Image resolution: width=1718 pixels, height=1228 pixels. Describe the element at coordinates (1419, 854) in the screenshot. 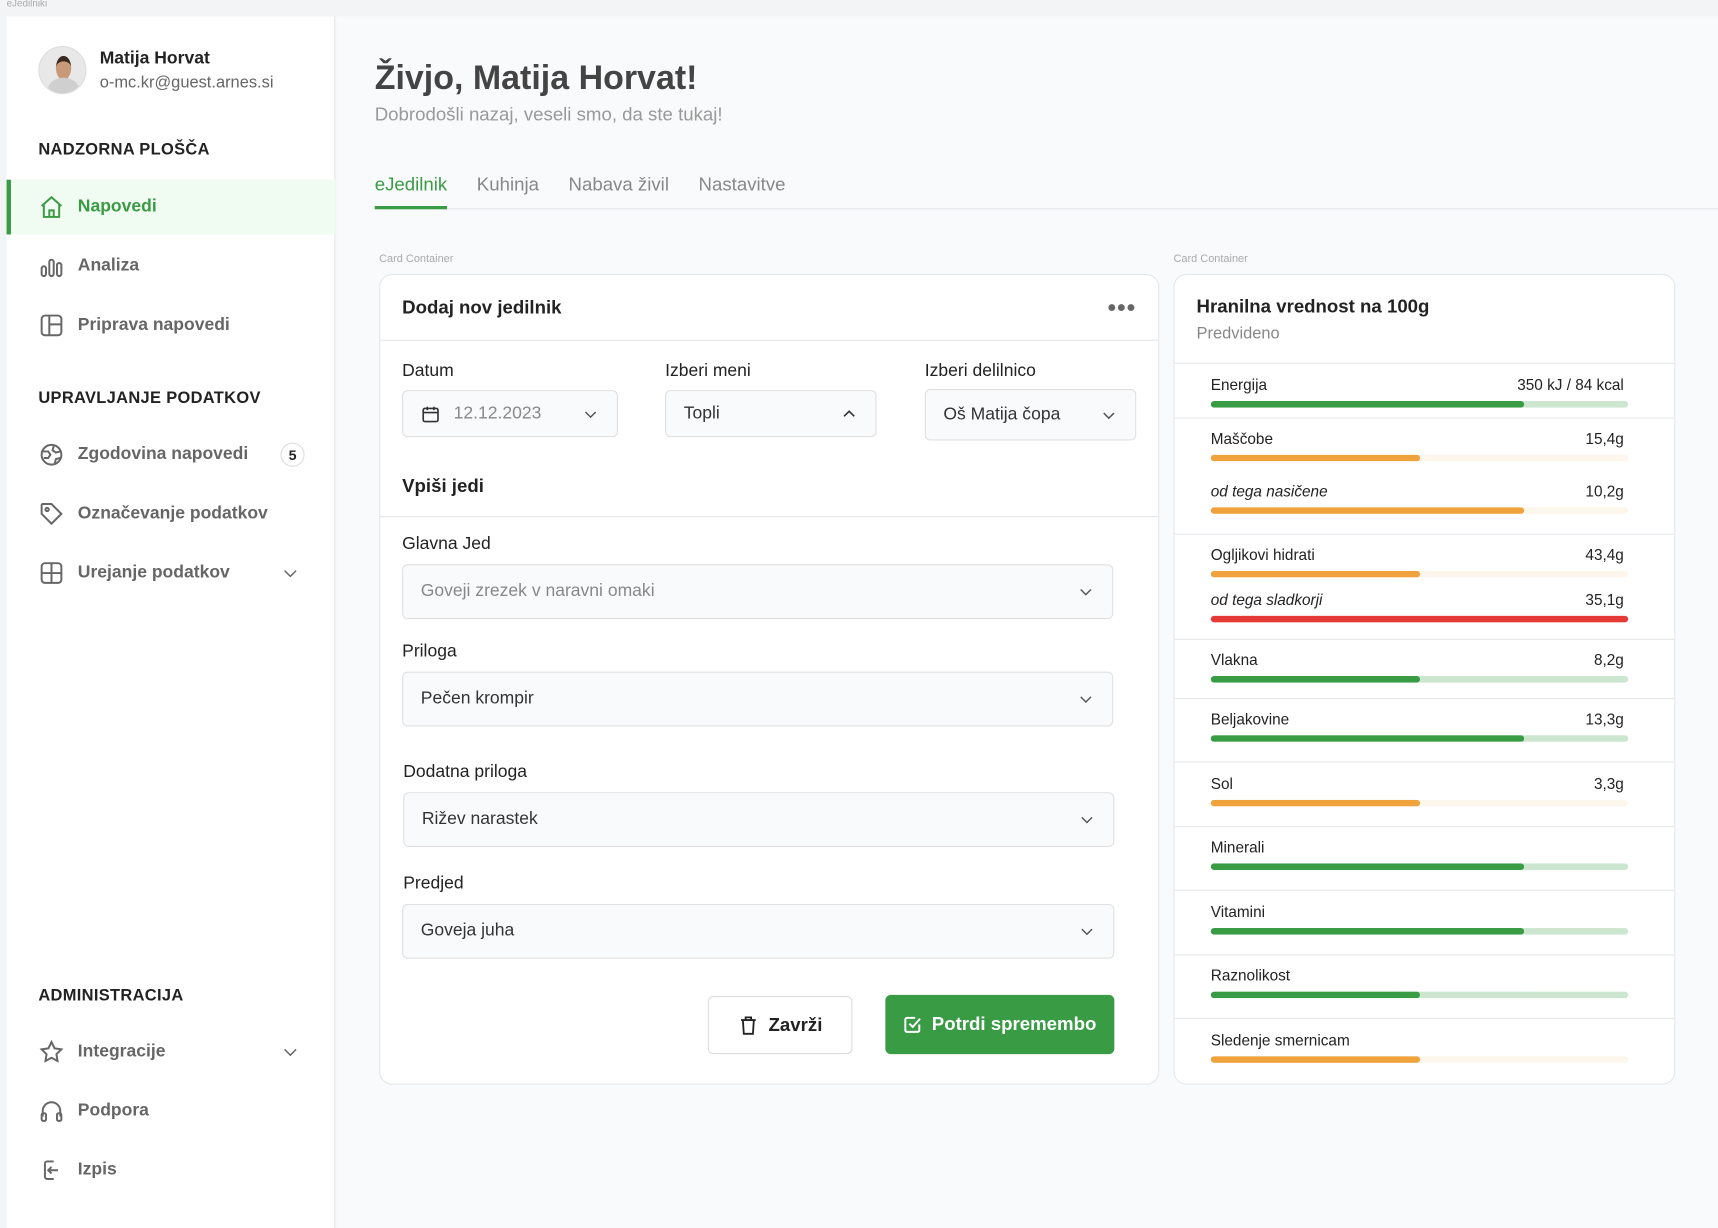

I see `nutrient-8: Minerali` at that location.